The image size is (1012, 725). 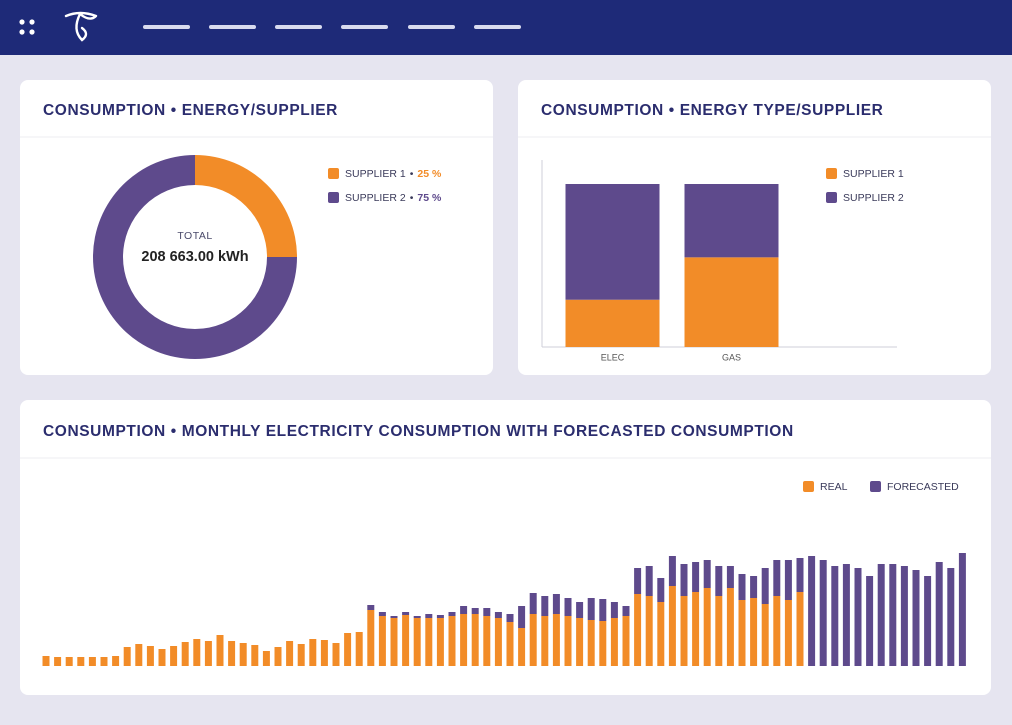 What do you see at coordinates (194, 236) in the screenshot?
I see `center-label: TOTAL` at bounding box center [194, 236].